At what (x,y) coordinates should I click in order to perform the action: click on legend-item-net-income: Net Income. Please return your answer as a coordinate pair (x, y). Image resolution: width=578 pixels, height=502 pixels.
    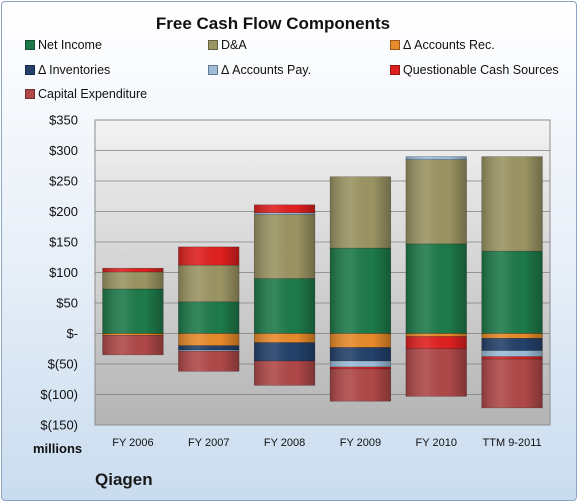
    Looking at the image, I should click on (63, 45).